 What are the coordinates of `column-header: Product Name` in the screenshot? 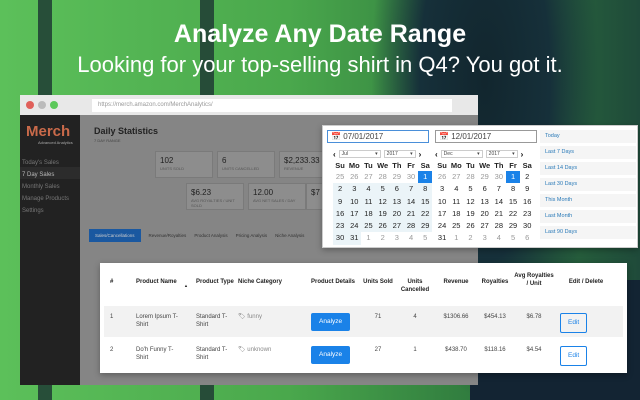 It's located at (156, 282).